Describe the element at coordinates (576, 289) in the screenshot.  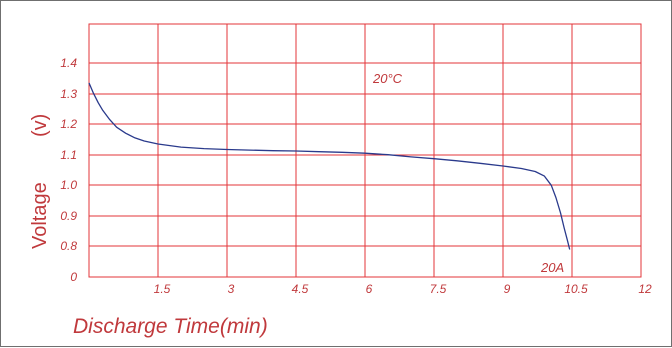
I see `x-tick-label: 10.5` at that location.